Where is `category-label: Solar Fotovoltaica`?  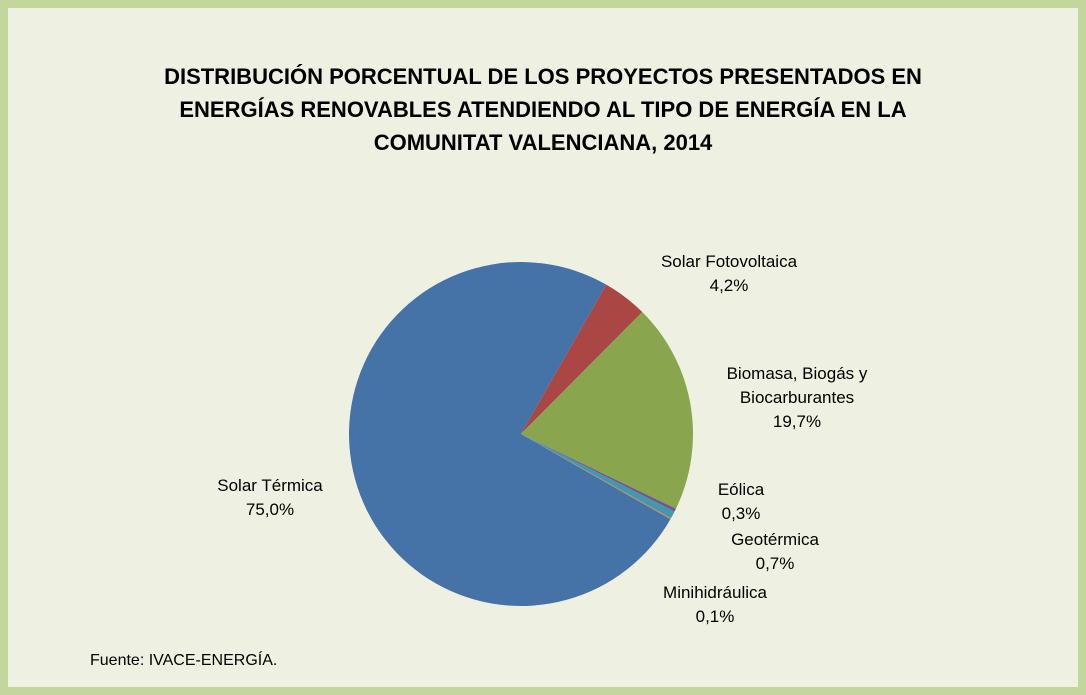
category-label: Solar Fotovoltaica is located at coordinates (729, 261).